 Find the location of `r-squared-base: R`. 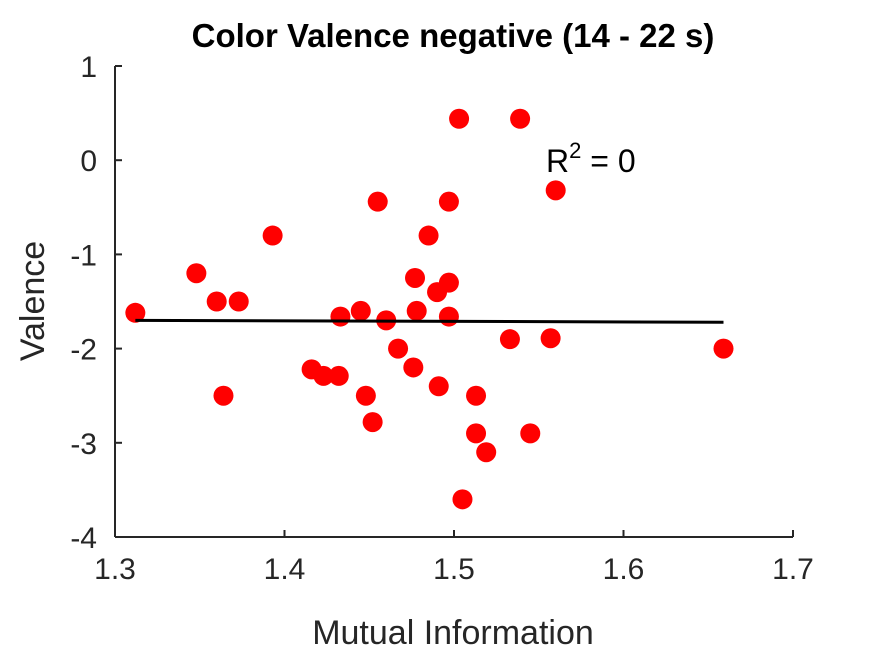

r-squared-base: R is located at coordinates (557, 161).